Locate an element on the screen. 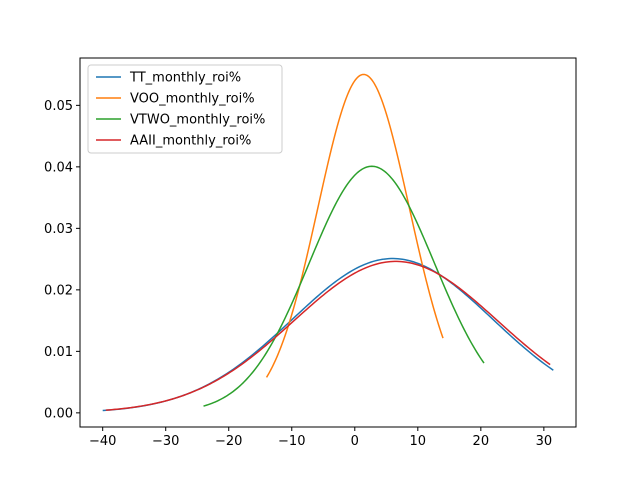 The width and height of the screenshot is (640, 480). y-axis: 0.00 0.01 0.02 0.03 0.04 0.05 is located at coordinates (62, 260).